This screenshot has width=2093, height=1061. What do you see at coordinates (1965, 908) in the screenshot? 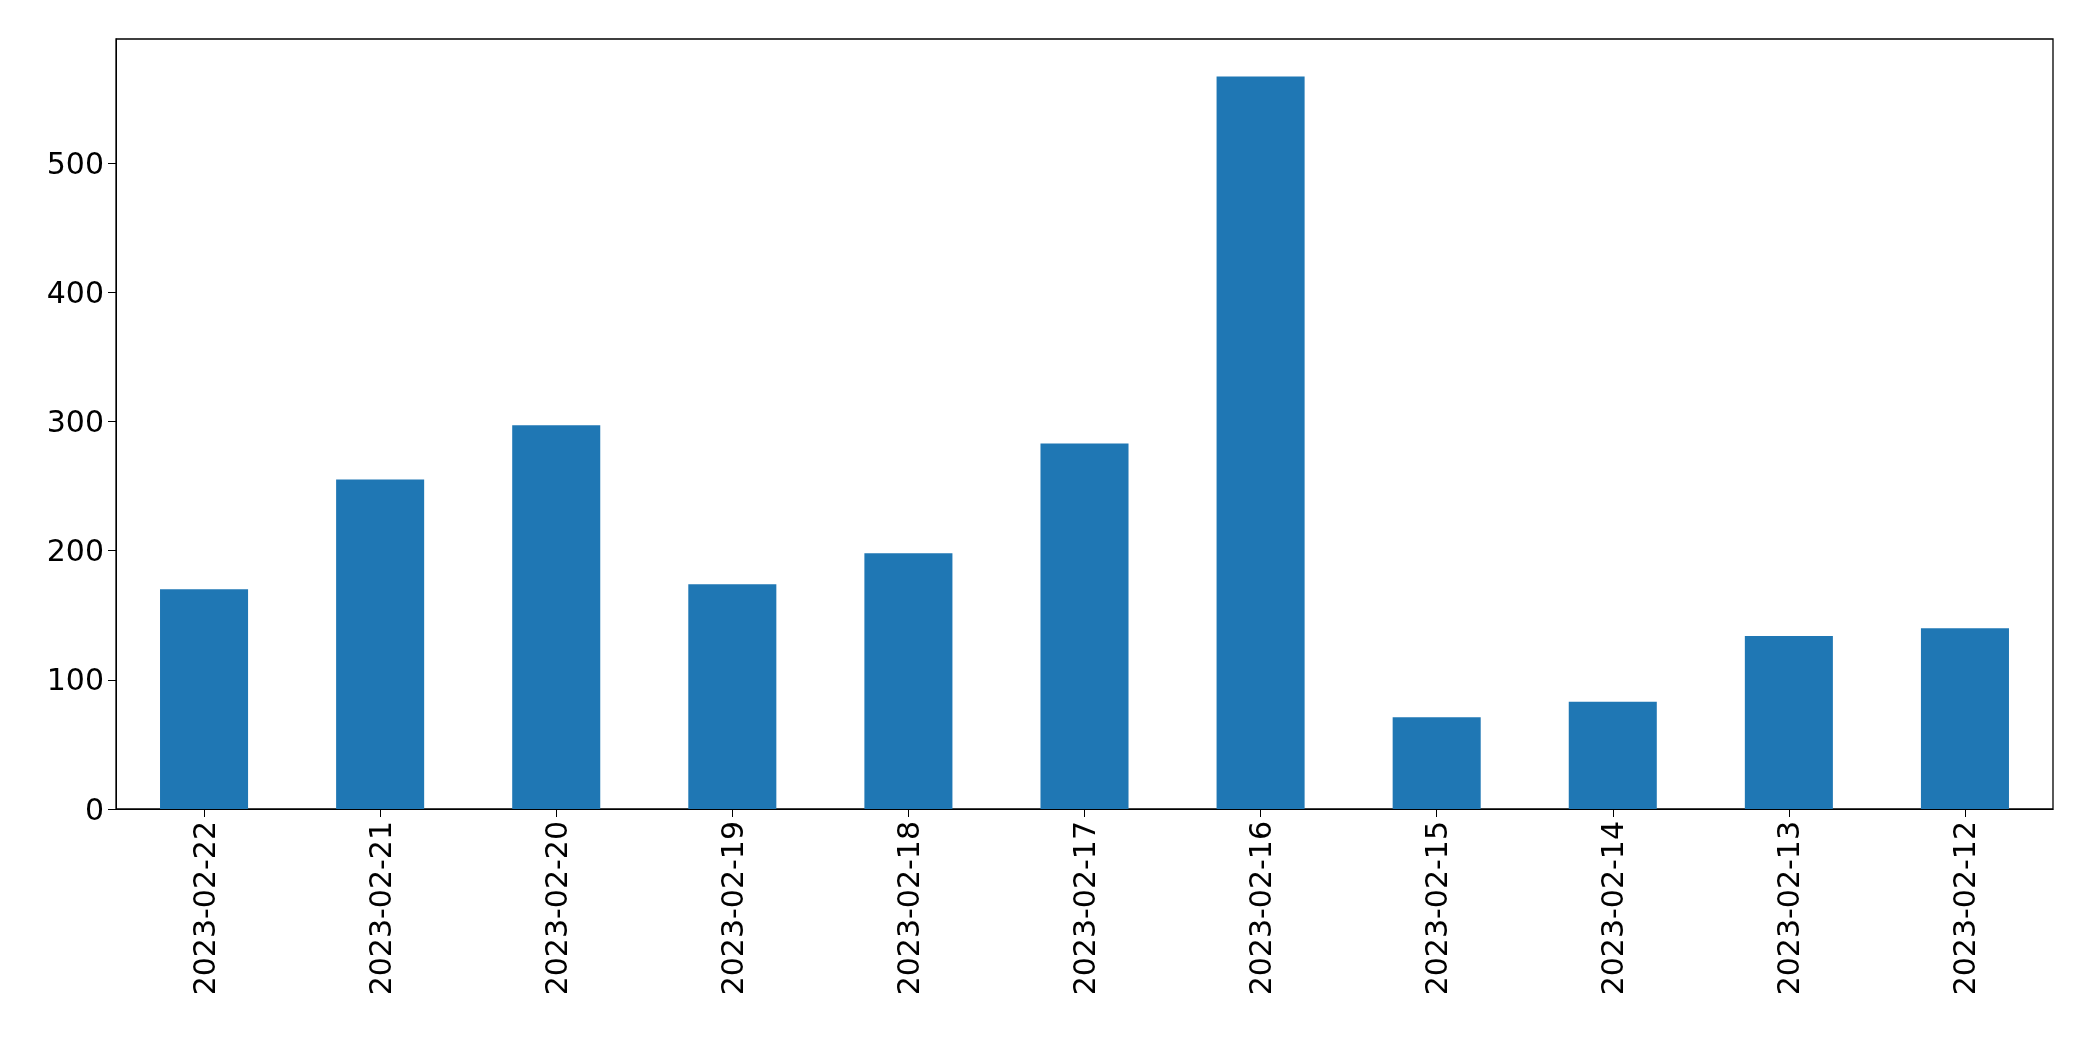
I see `x-tick-label: 2023-02-12` at bounding box center [1965, 908].